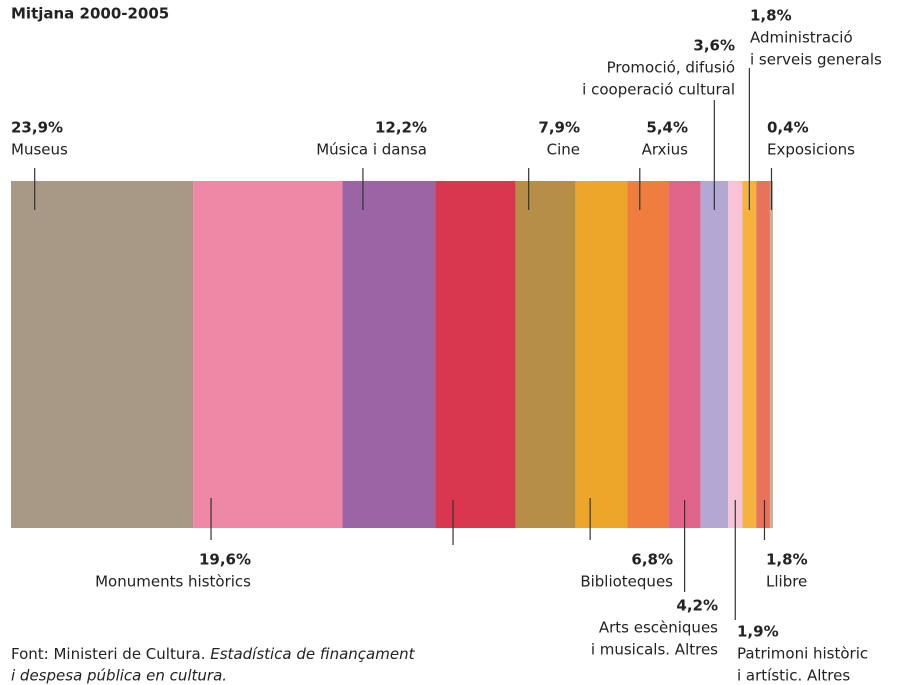 The image size is (899, 685). I want to click on value-label: 3,6%, so click(714, 46).